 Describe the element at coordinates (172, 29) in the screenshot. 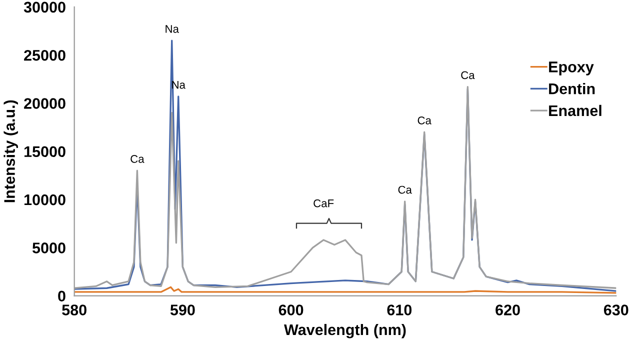

I see `annotation: Na` at that location.